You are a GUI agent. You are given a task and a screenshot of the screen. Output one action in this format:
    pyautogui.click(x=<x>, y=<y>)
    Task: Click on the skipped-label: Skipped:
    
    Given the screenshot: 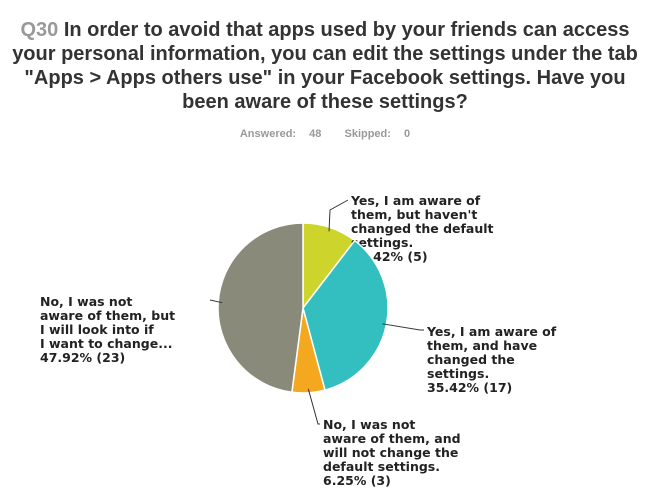 What is the action you would take?
    pyautogui.click(x=367, y=134)
    